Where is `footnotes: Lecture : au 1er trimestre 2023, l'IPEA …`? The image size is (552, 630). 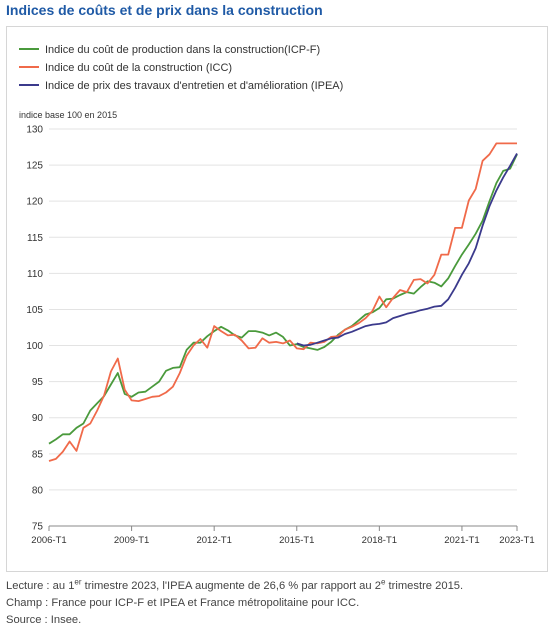 footnotes: Lecture : au 1er trimestre 2023, l'IPEA … is located at coordinates (234, 603).